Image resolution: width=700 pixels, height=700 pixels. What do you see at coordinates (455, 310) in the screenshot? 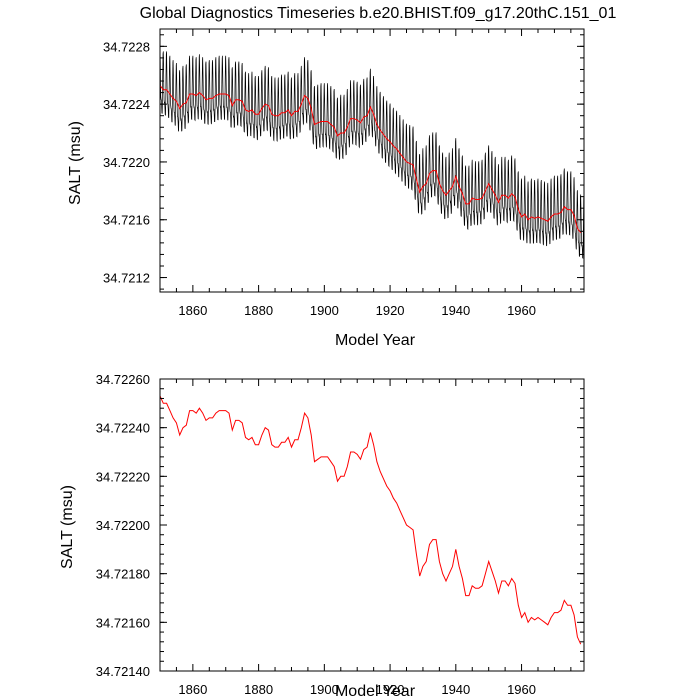
I see `top-x-tick-label: 1940` at bounding box center [455, 310].